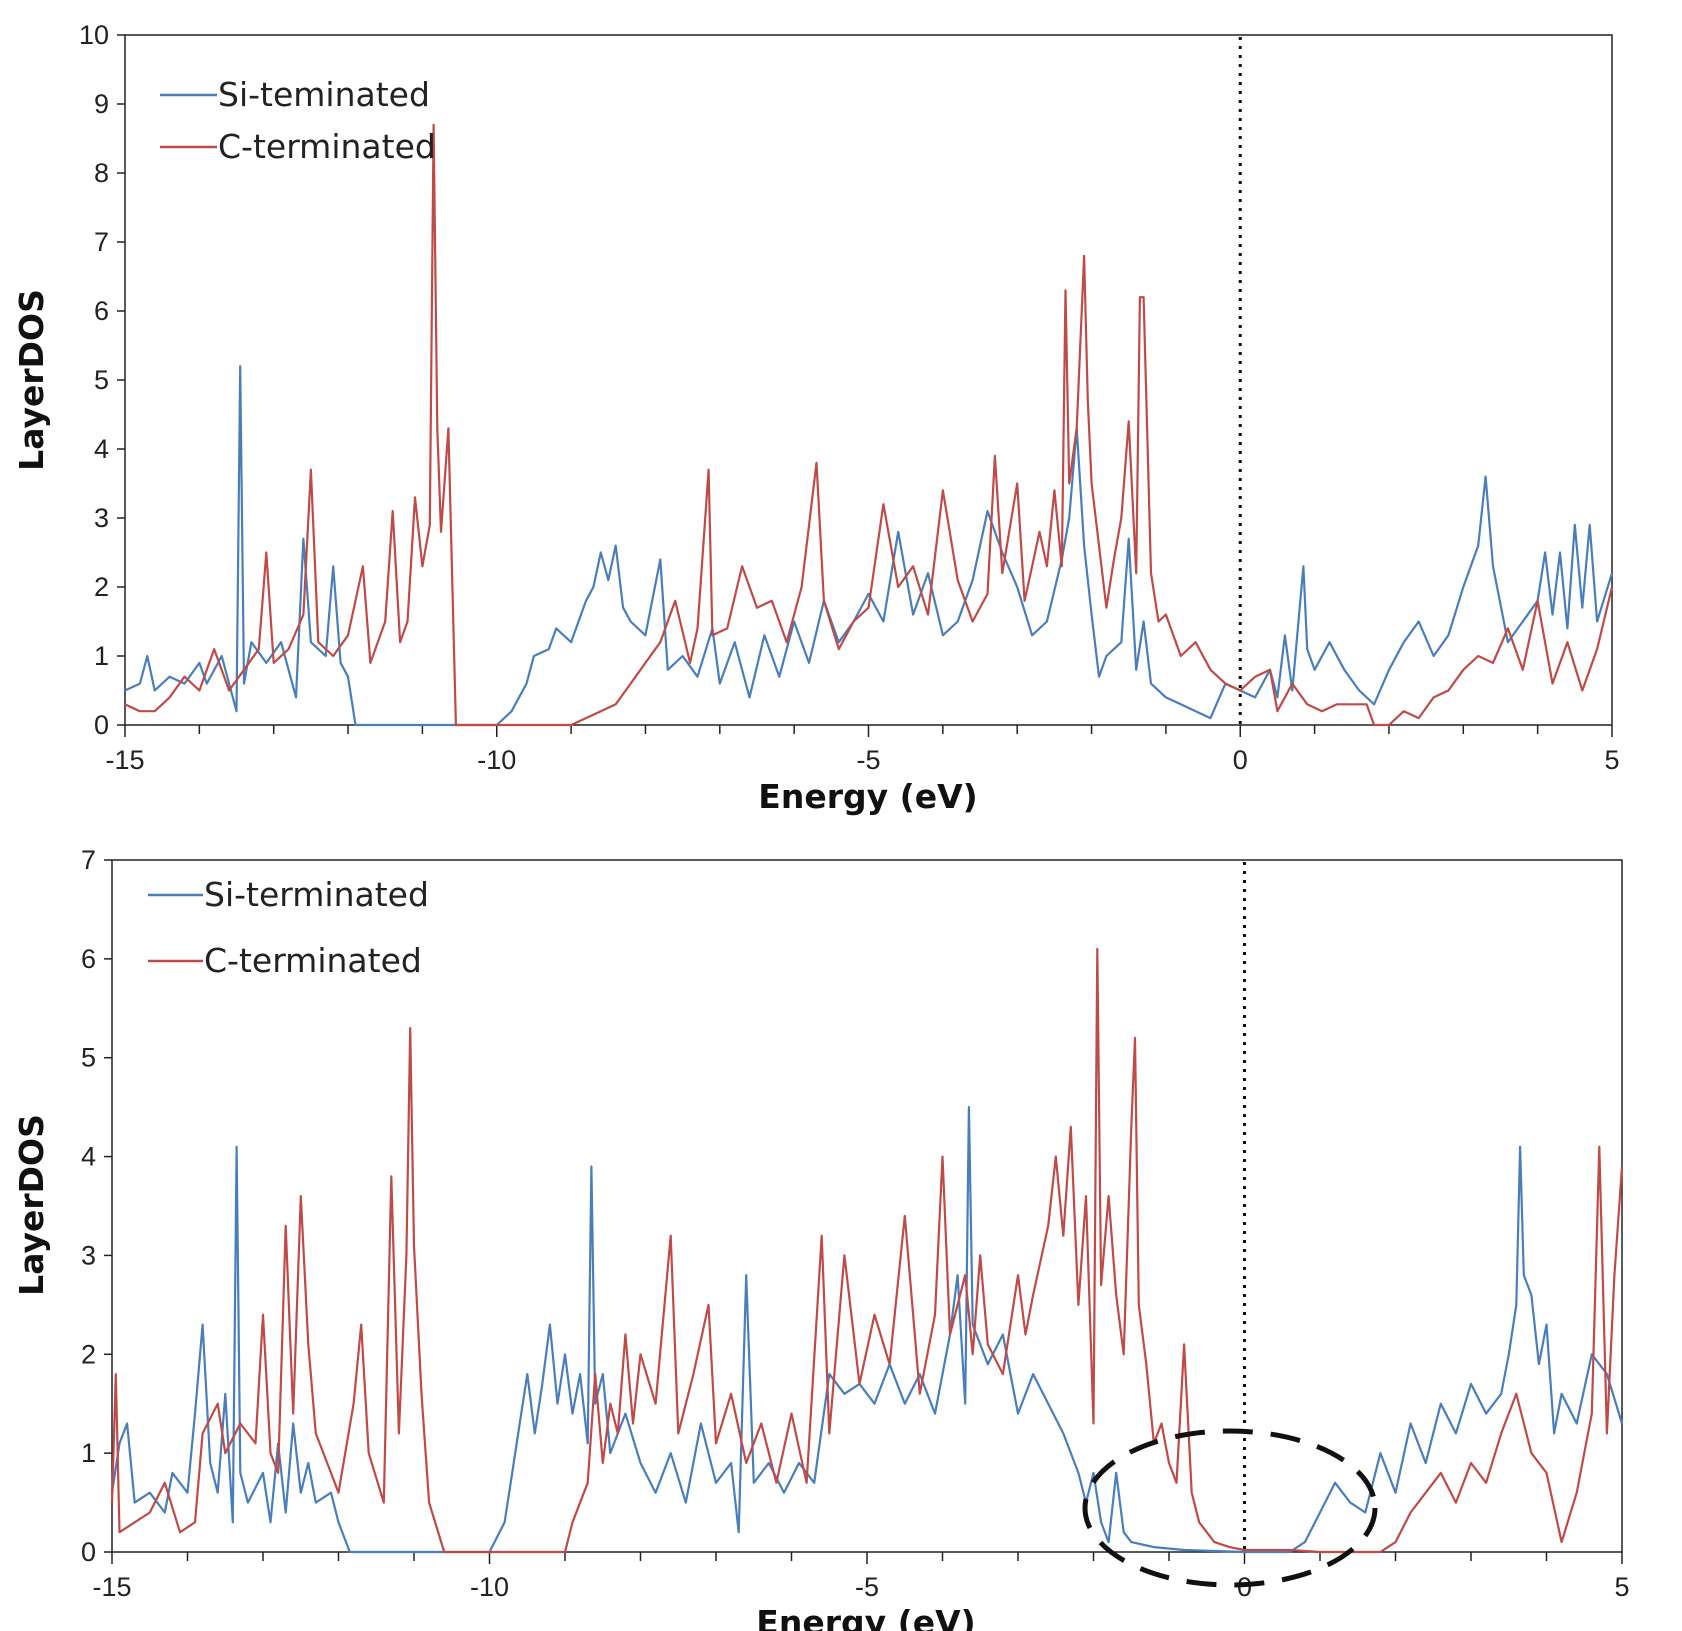 This screenshot has width=1682, height=1631. What do you see at coordinates (288, 927) in the screenshot?
I see `chart-bottom-legend: Si-terminated C-terminated` at bounding box center [288, 927].